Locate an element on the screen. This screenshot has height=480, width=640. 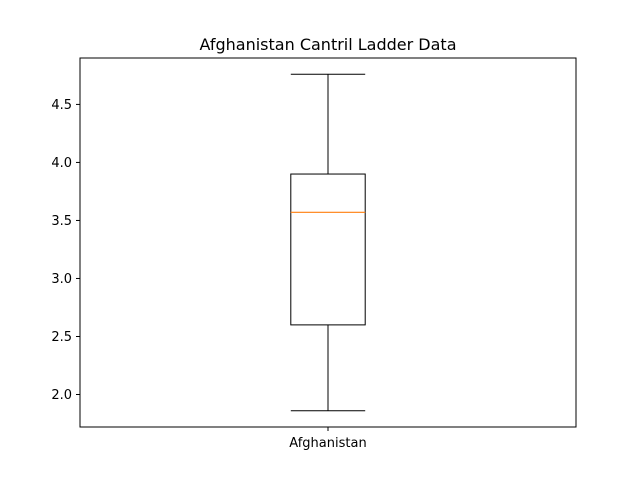
y-tick-label: 2.5 is located at coordinates (61, 337).